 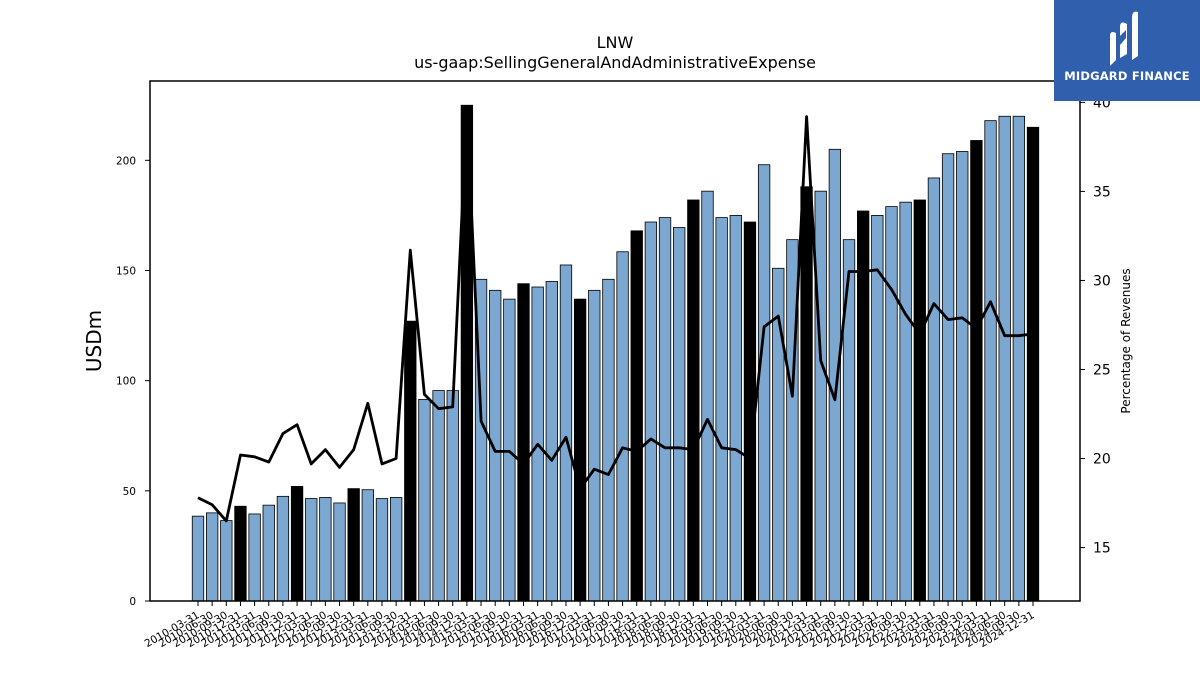 I want to click on logo-mark-icon, so click(x=1124, y=38).